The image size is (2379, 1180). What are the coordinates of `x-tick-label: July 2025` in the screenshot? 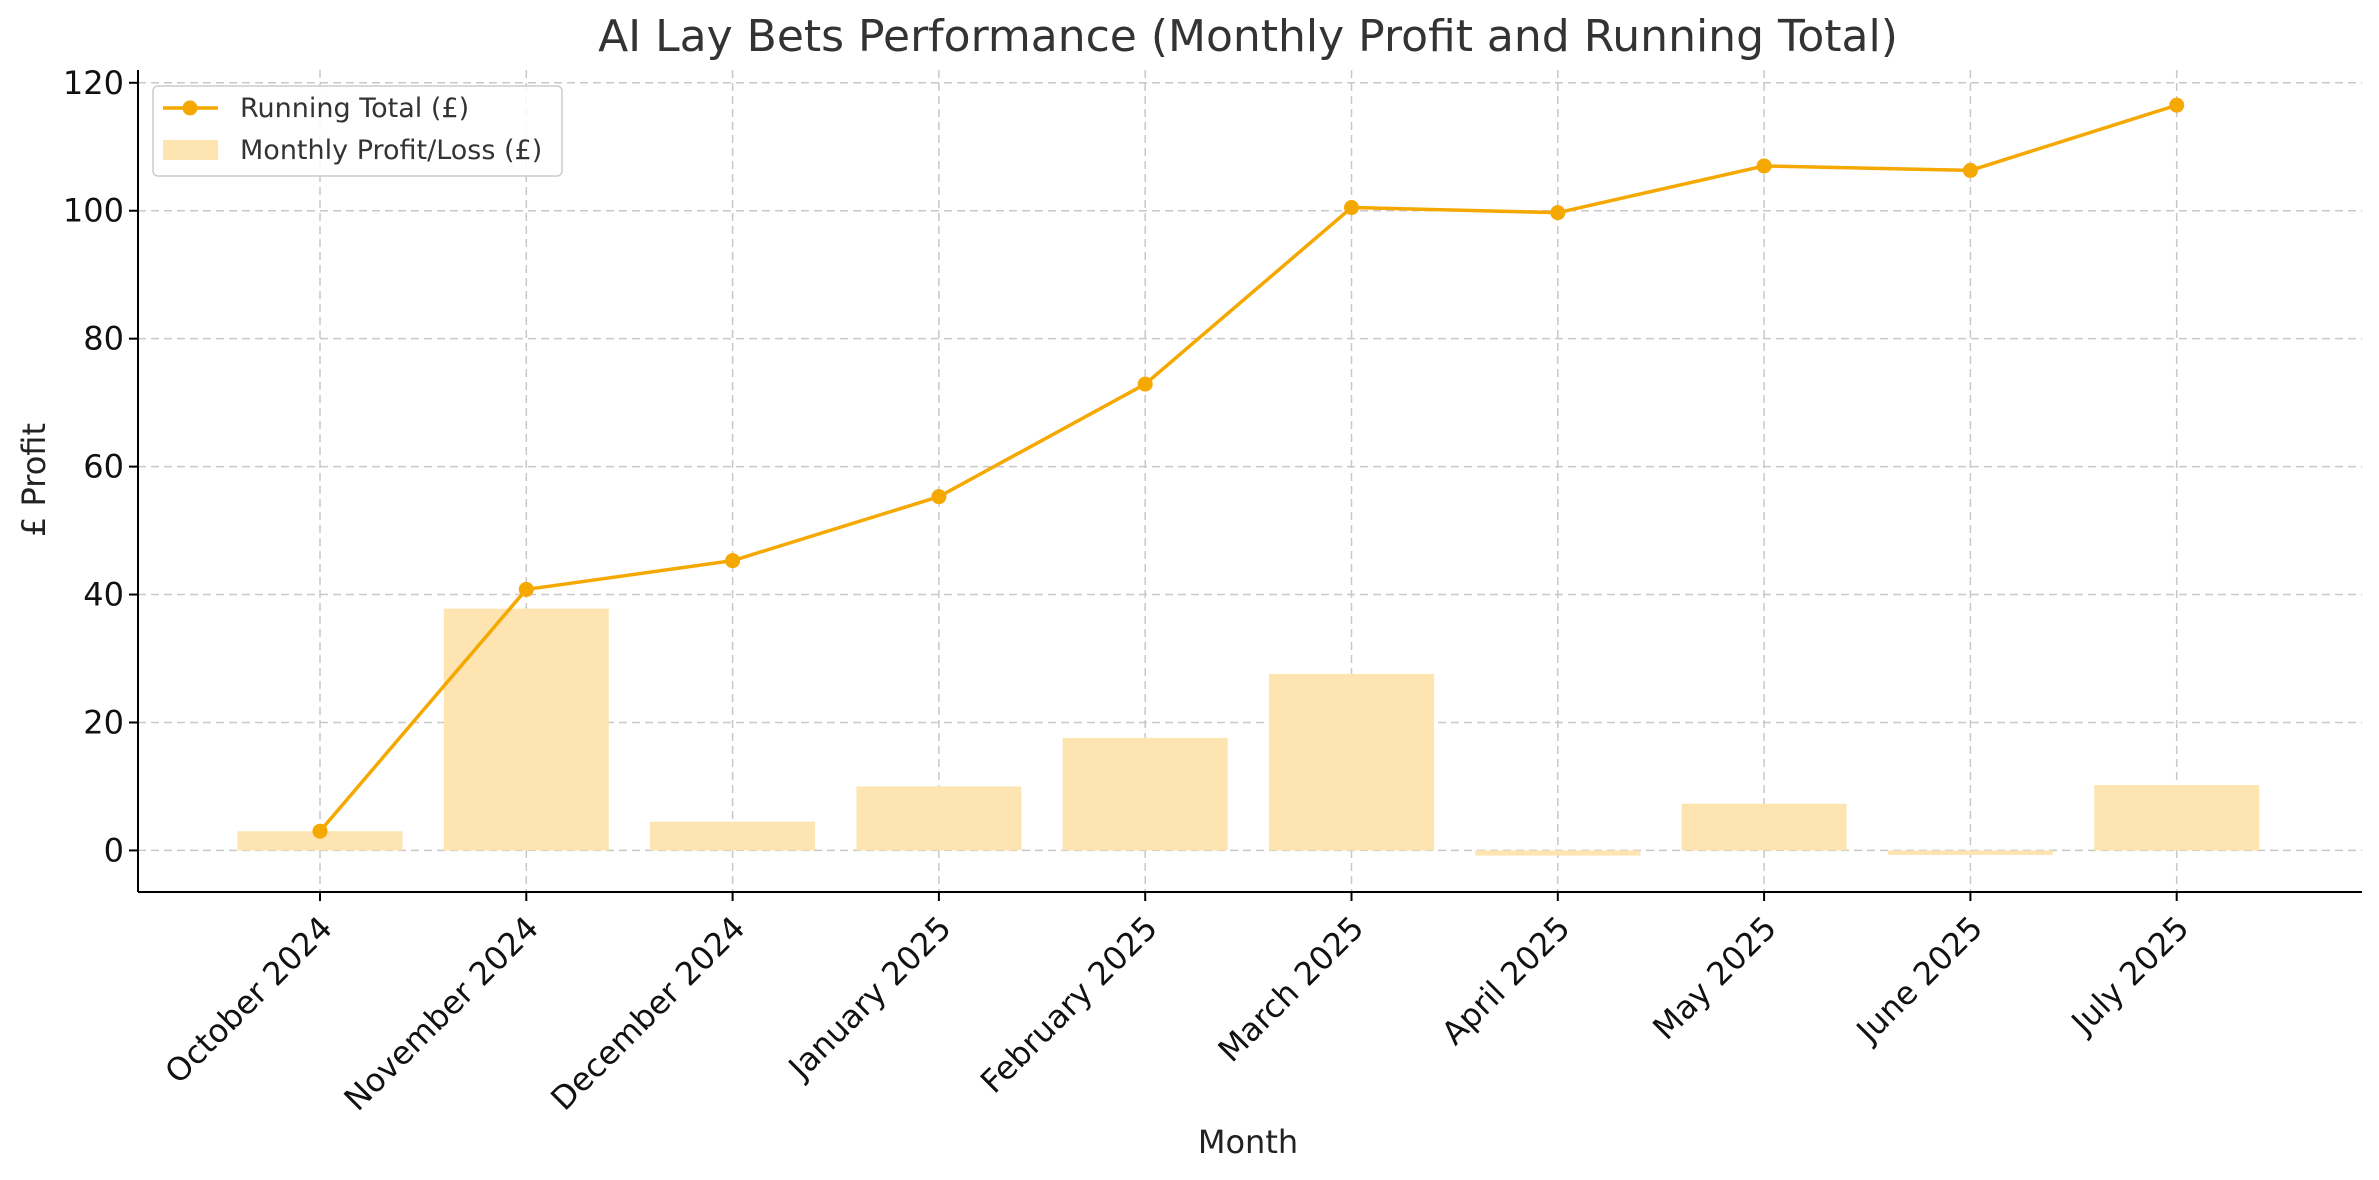 It's located at (2130, 976).